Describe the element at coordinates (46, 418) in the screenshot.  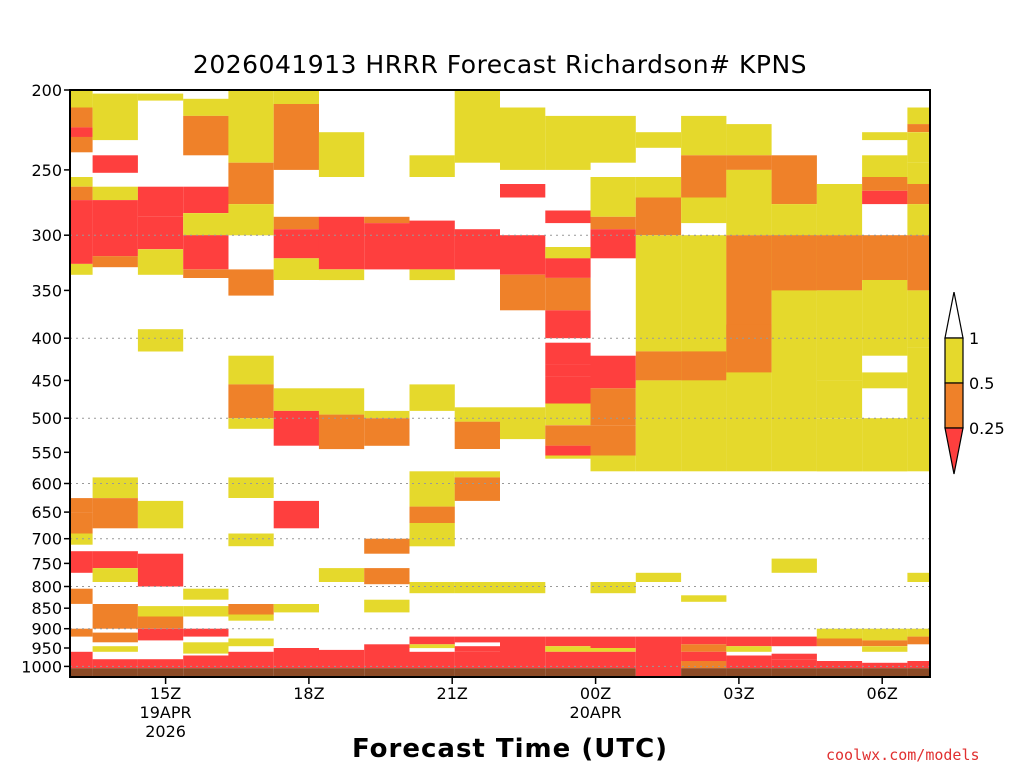
I see `y-tick-label: 500` at that location.